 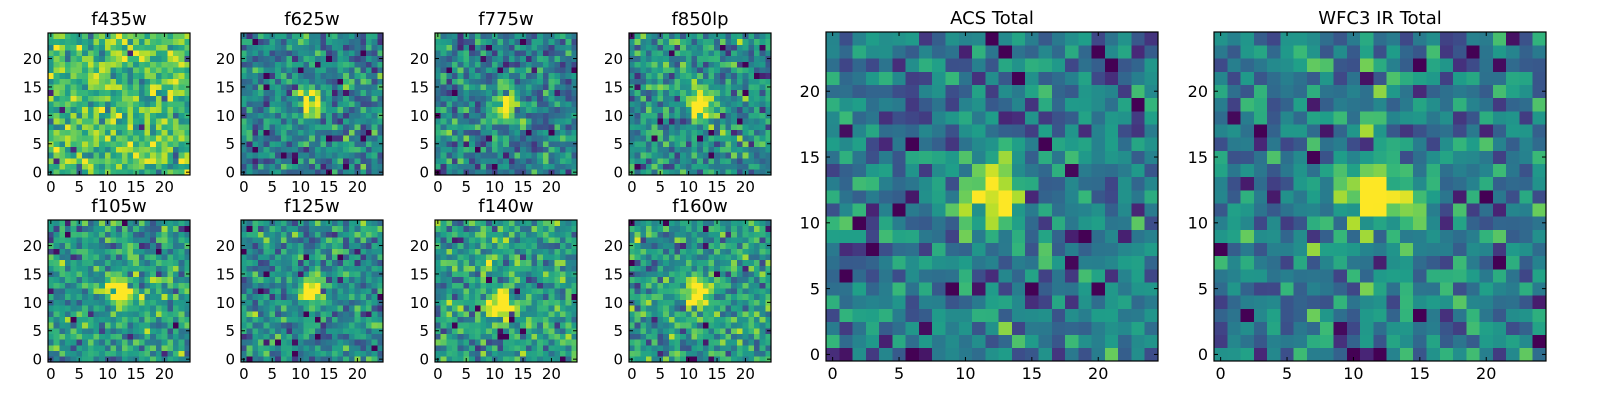 What do you see at coordinates (699, 19) in the screenshot?
I see `panel-title: f850lp` at bounding box center [699, 19].